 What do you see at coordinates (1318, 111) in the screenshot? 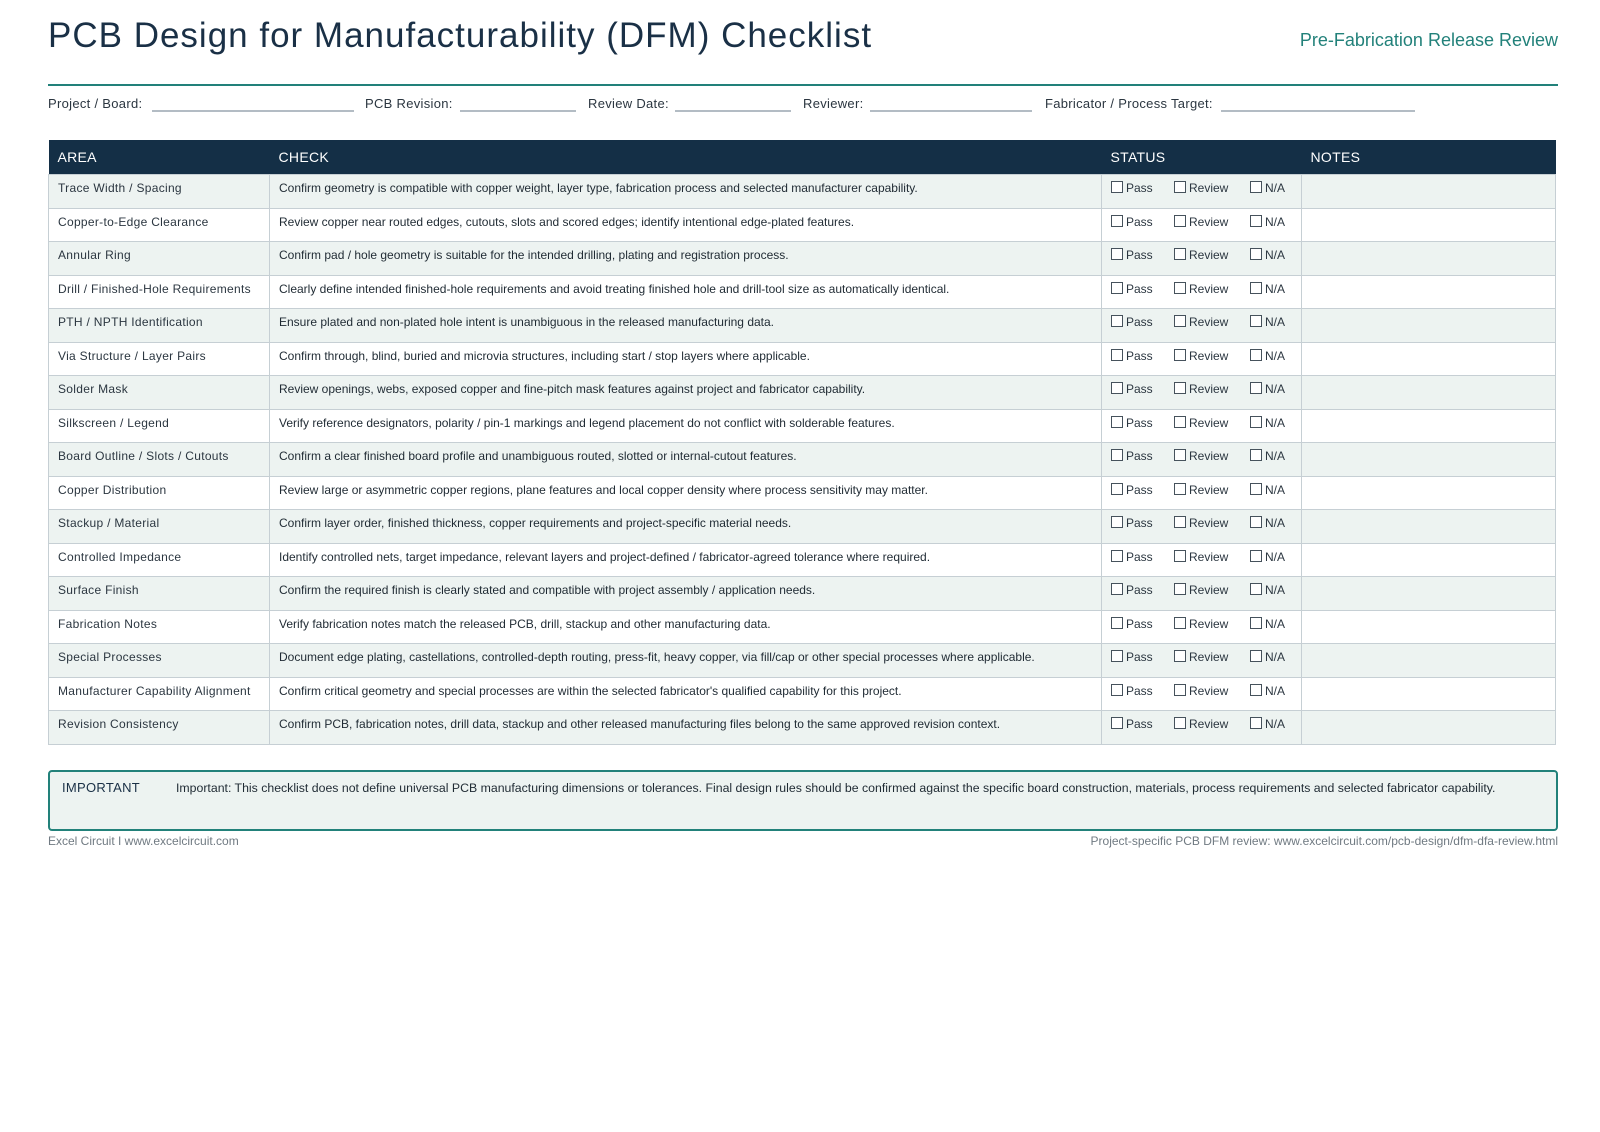
I see `fabricator-field` at bounding box center [1318, 111].